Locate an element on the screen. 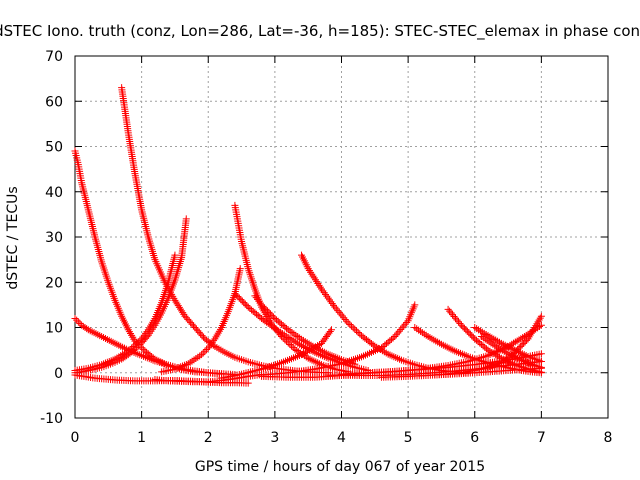 The height and width of the screenshot is (480, 640). y-tick-label: 40 is located at coordinates (54, 193).